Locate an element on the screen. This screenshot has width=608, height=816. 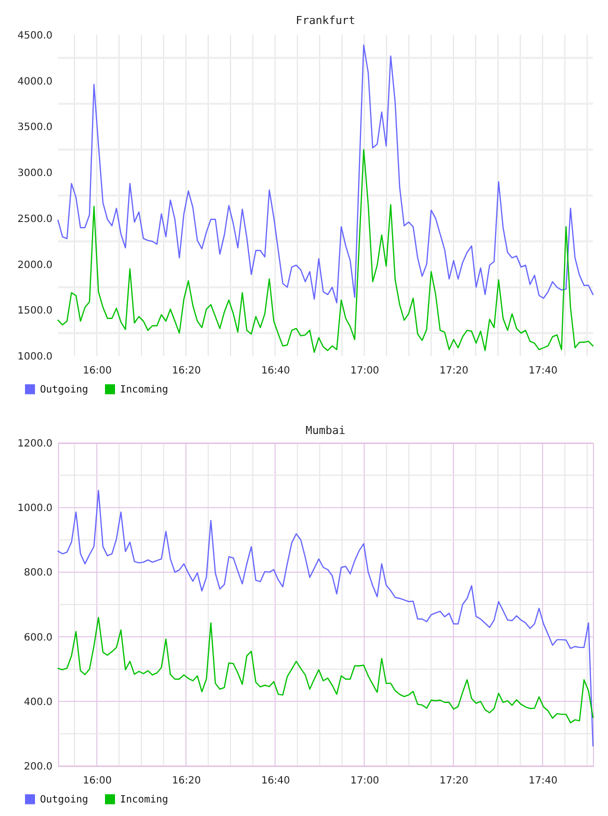
line-series is located at coordinates (325, 670).